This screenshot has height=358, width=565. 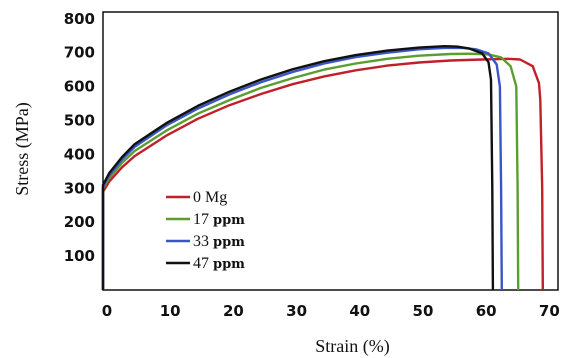 I want to click on legend-label: 47 ppm, so click(x=219, y=263).